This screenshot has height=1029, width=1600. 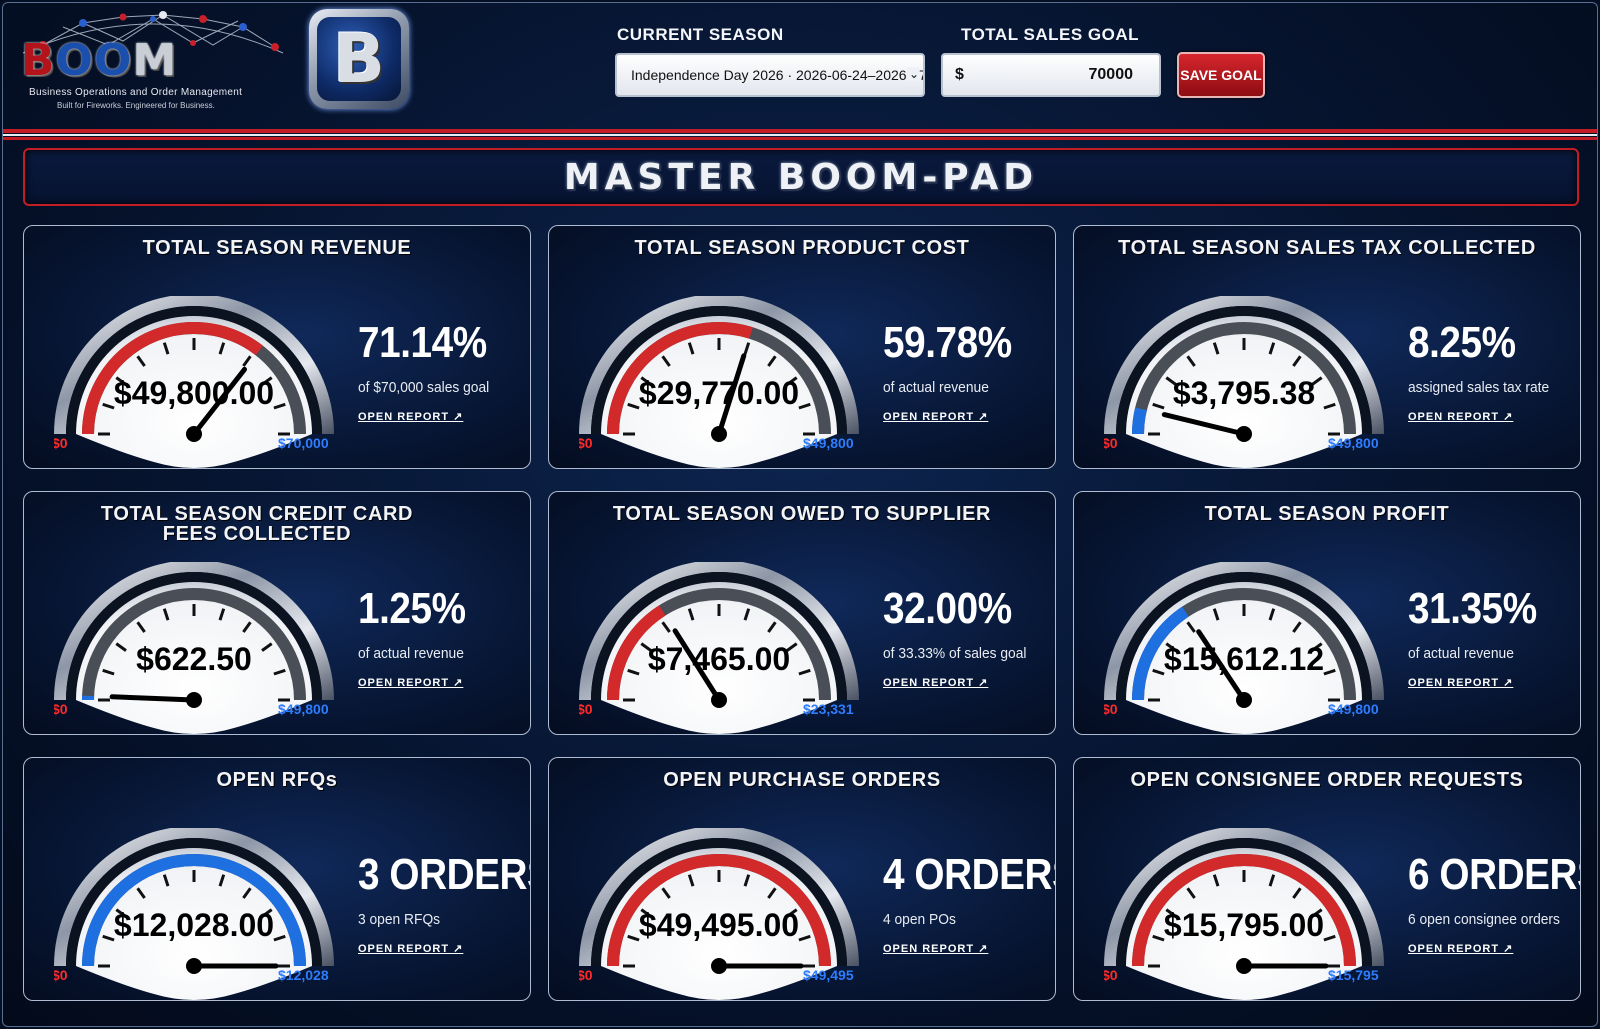 I want to click on save-goal-button: SAVE GOAL, so click(x=1221, y=75).